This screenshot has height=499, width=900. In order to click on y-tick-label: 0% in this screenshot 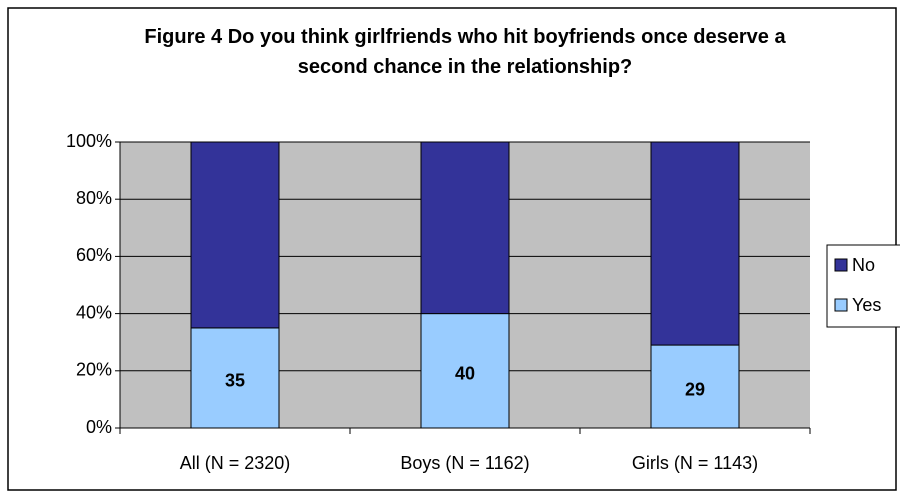, I will do `click(99, 427)`.